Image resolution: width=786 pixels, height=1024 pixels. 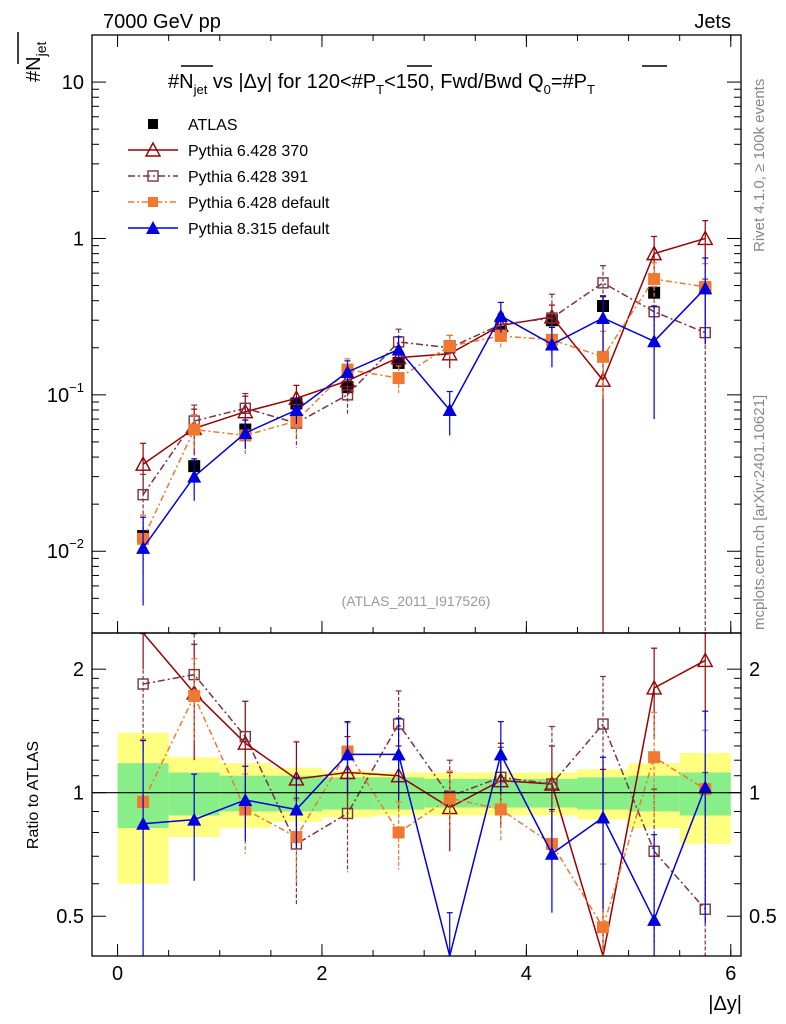 I want to click on ytick-main-label-0: 10, so click(x=73, y=83).